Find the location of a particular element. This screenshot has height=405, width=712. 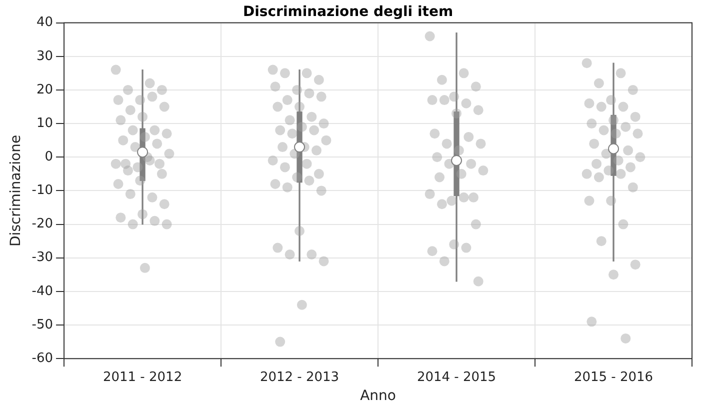

y-axis-title: Discriminazione is located at coordinates (16, 190).